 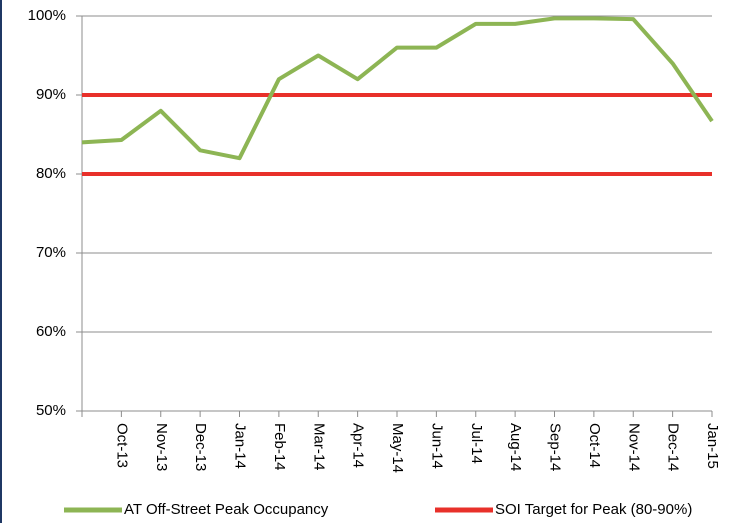 I want to click on x-tick-label: Oct-14, so click(x=594, y=445).